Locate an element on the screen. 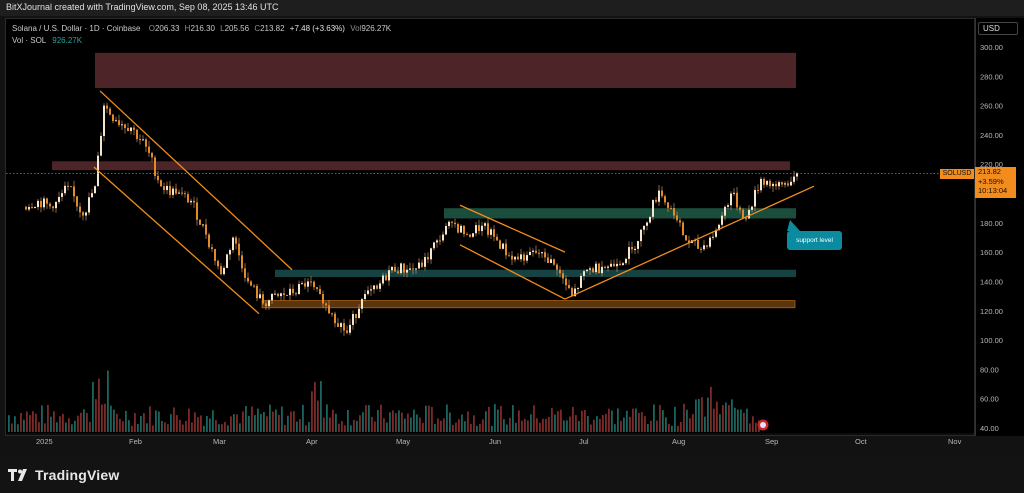  bar-countdown: 10:13:04 is located at coordinates (993, 191).